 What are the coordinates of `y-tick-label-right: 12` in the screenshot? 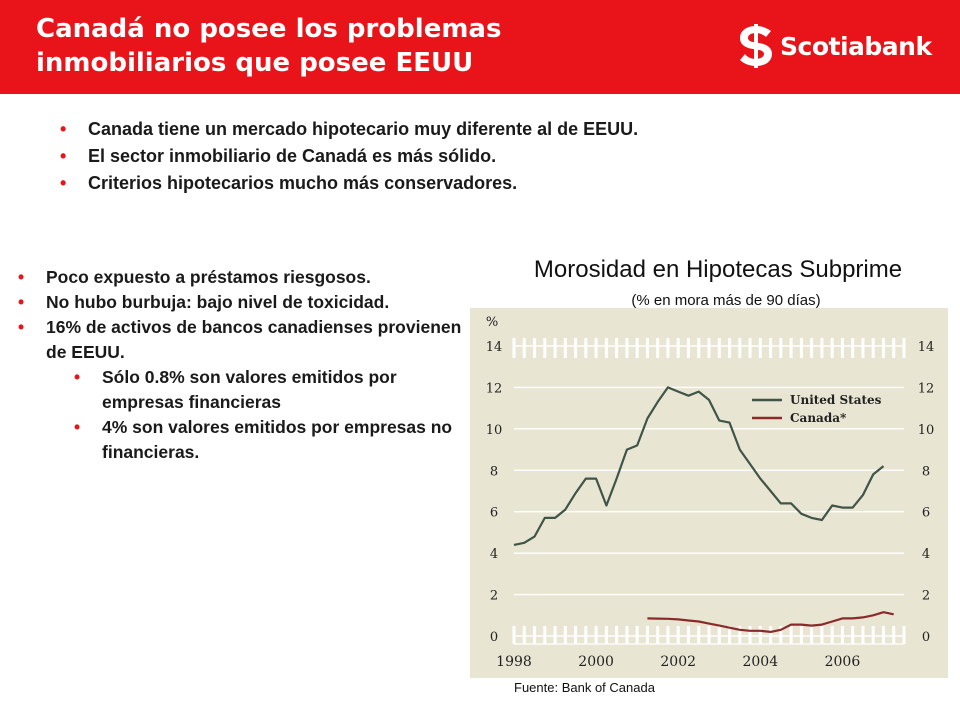 It's located at (926, 388).